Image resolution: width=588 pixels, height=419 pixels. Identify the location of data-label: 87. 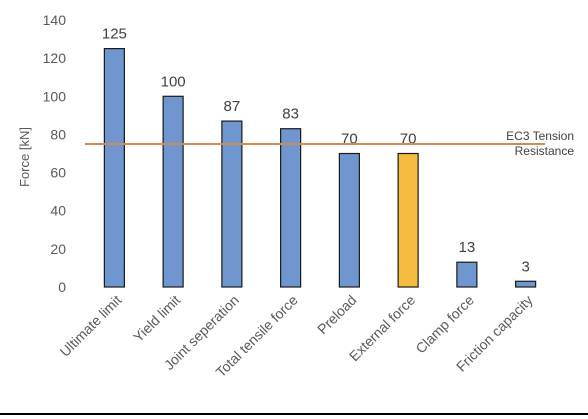
(232, 106).